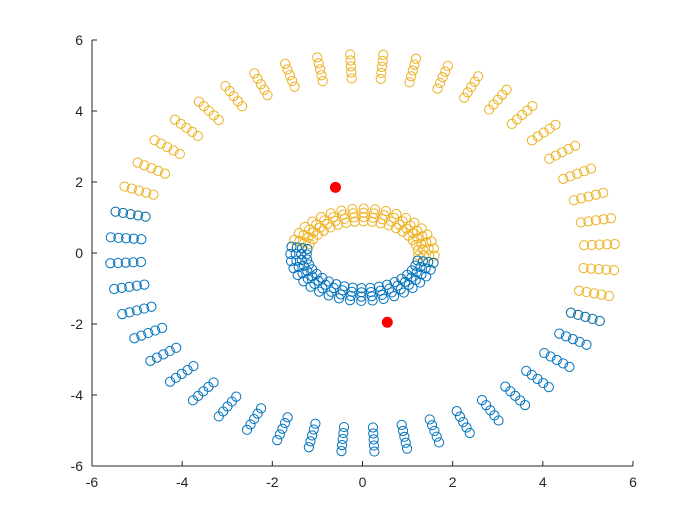 The height and width of the screenshot is (525, 700). What do you see at coordinates (77, 395) in the screenshot?
I see `y-tick-label: -4` at bounding box center [77, 395].